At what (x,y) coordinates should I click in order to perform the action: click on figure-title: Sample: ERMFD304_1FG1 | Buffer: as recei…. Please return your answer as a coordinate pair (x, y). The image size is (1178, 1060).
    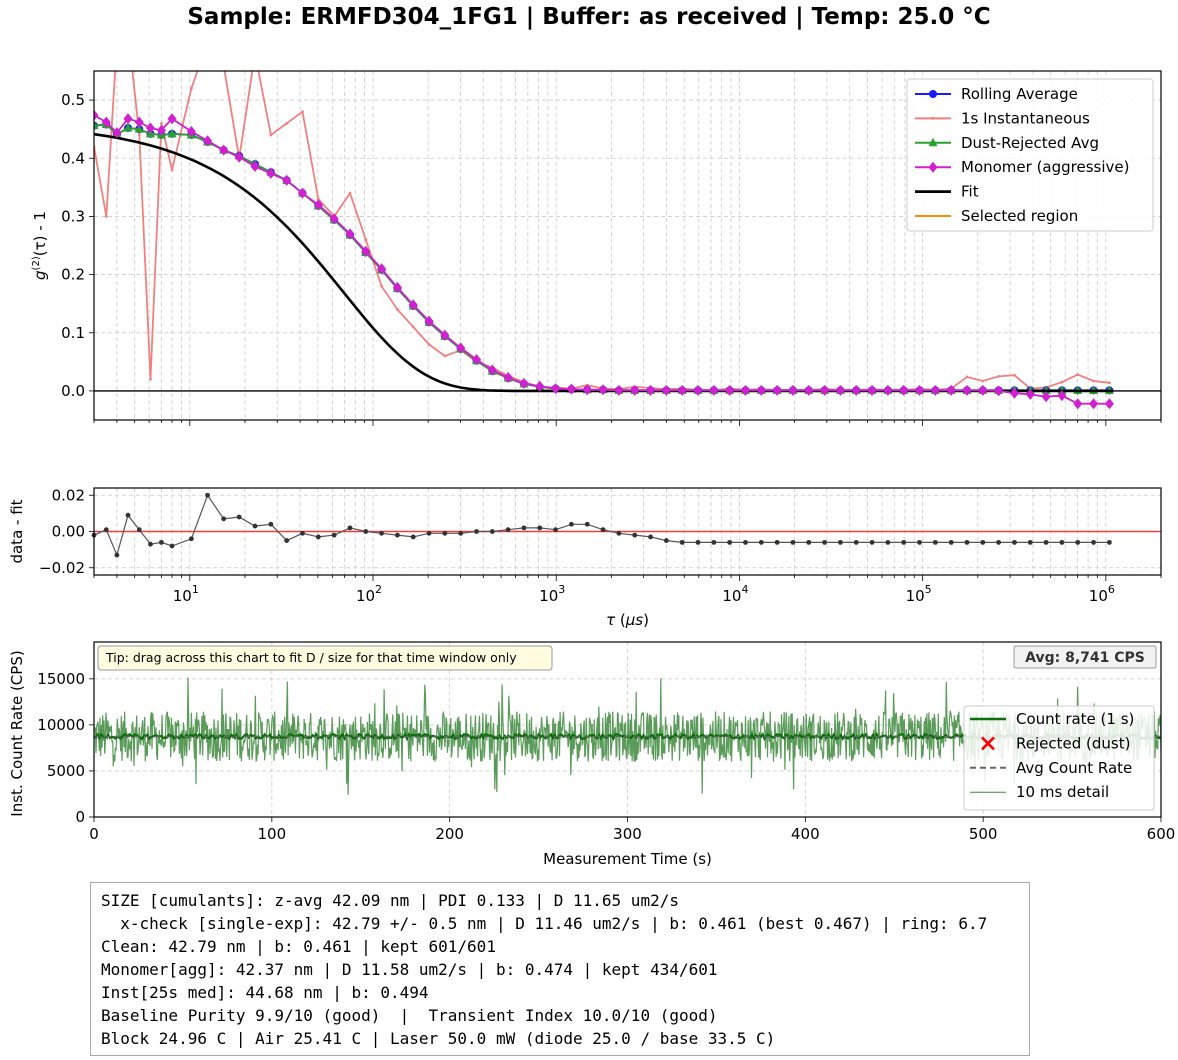
    Looking at the image, I should click on (589, 17).